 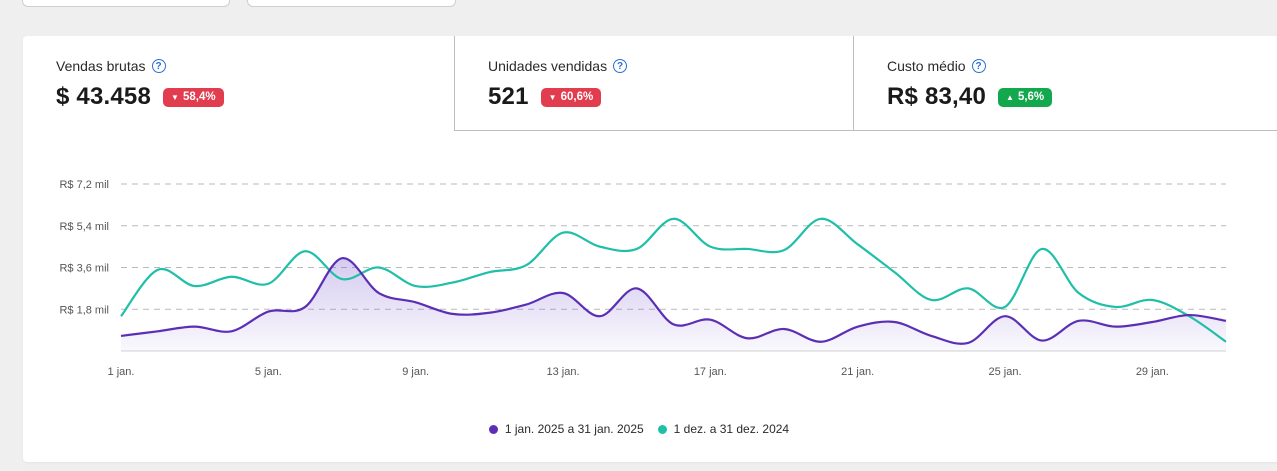 What do you see at coordinates (1152, 372) in the screenshot?
I see `x-tick-label: 29 jan.` at bounding box center [1152, 372].